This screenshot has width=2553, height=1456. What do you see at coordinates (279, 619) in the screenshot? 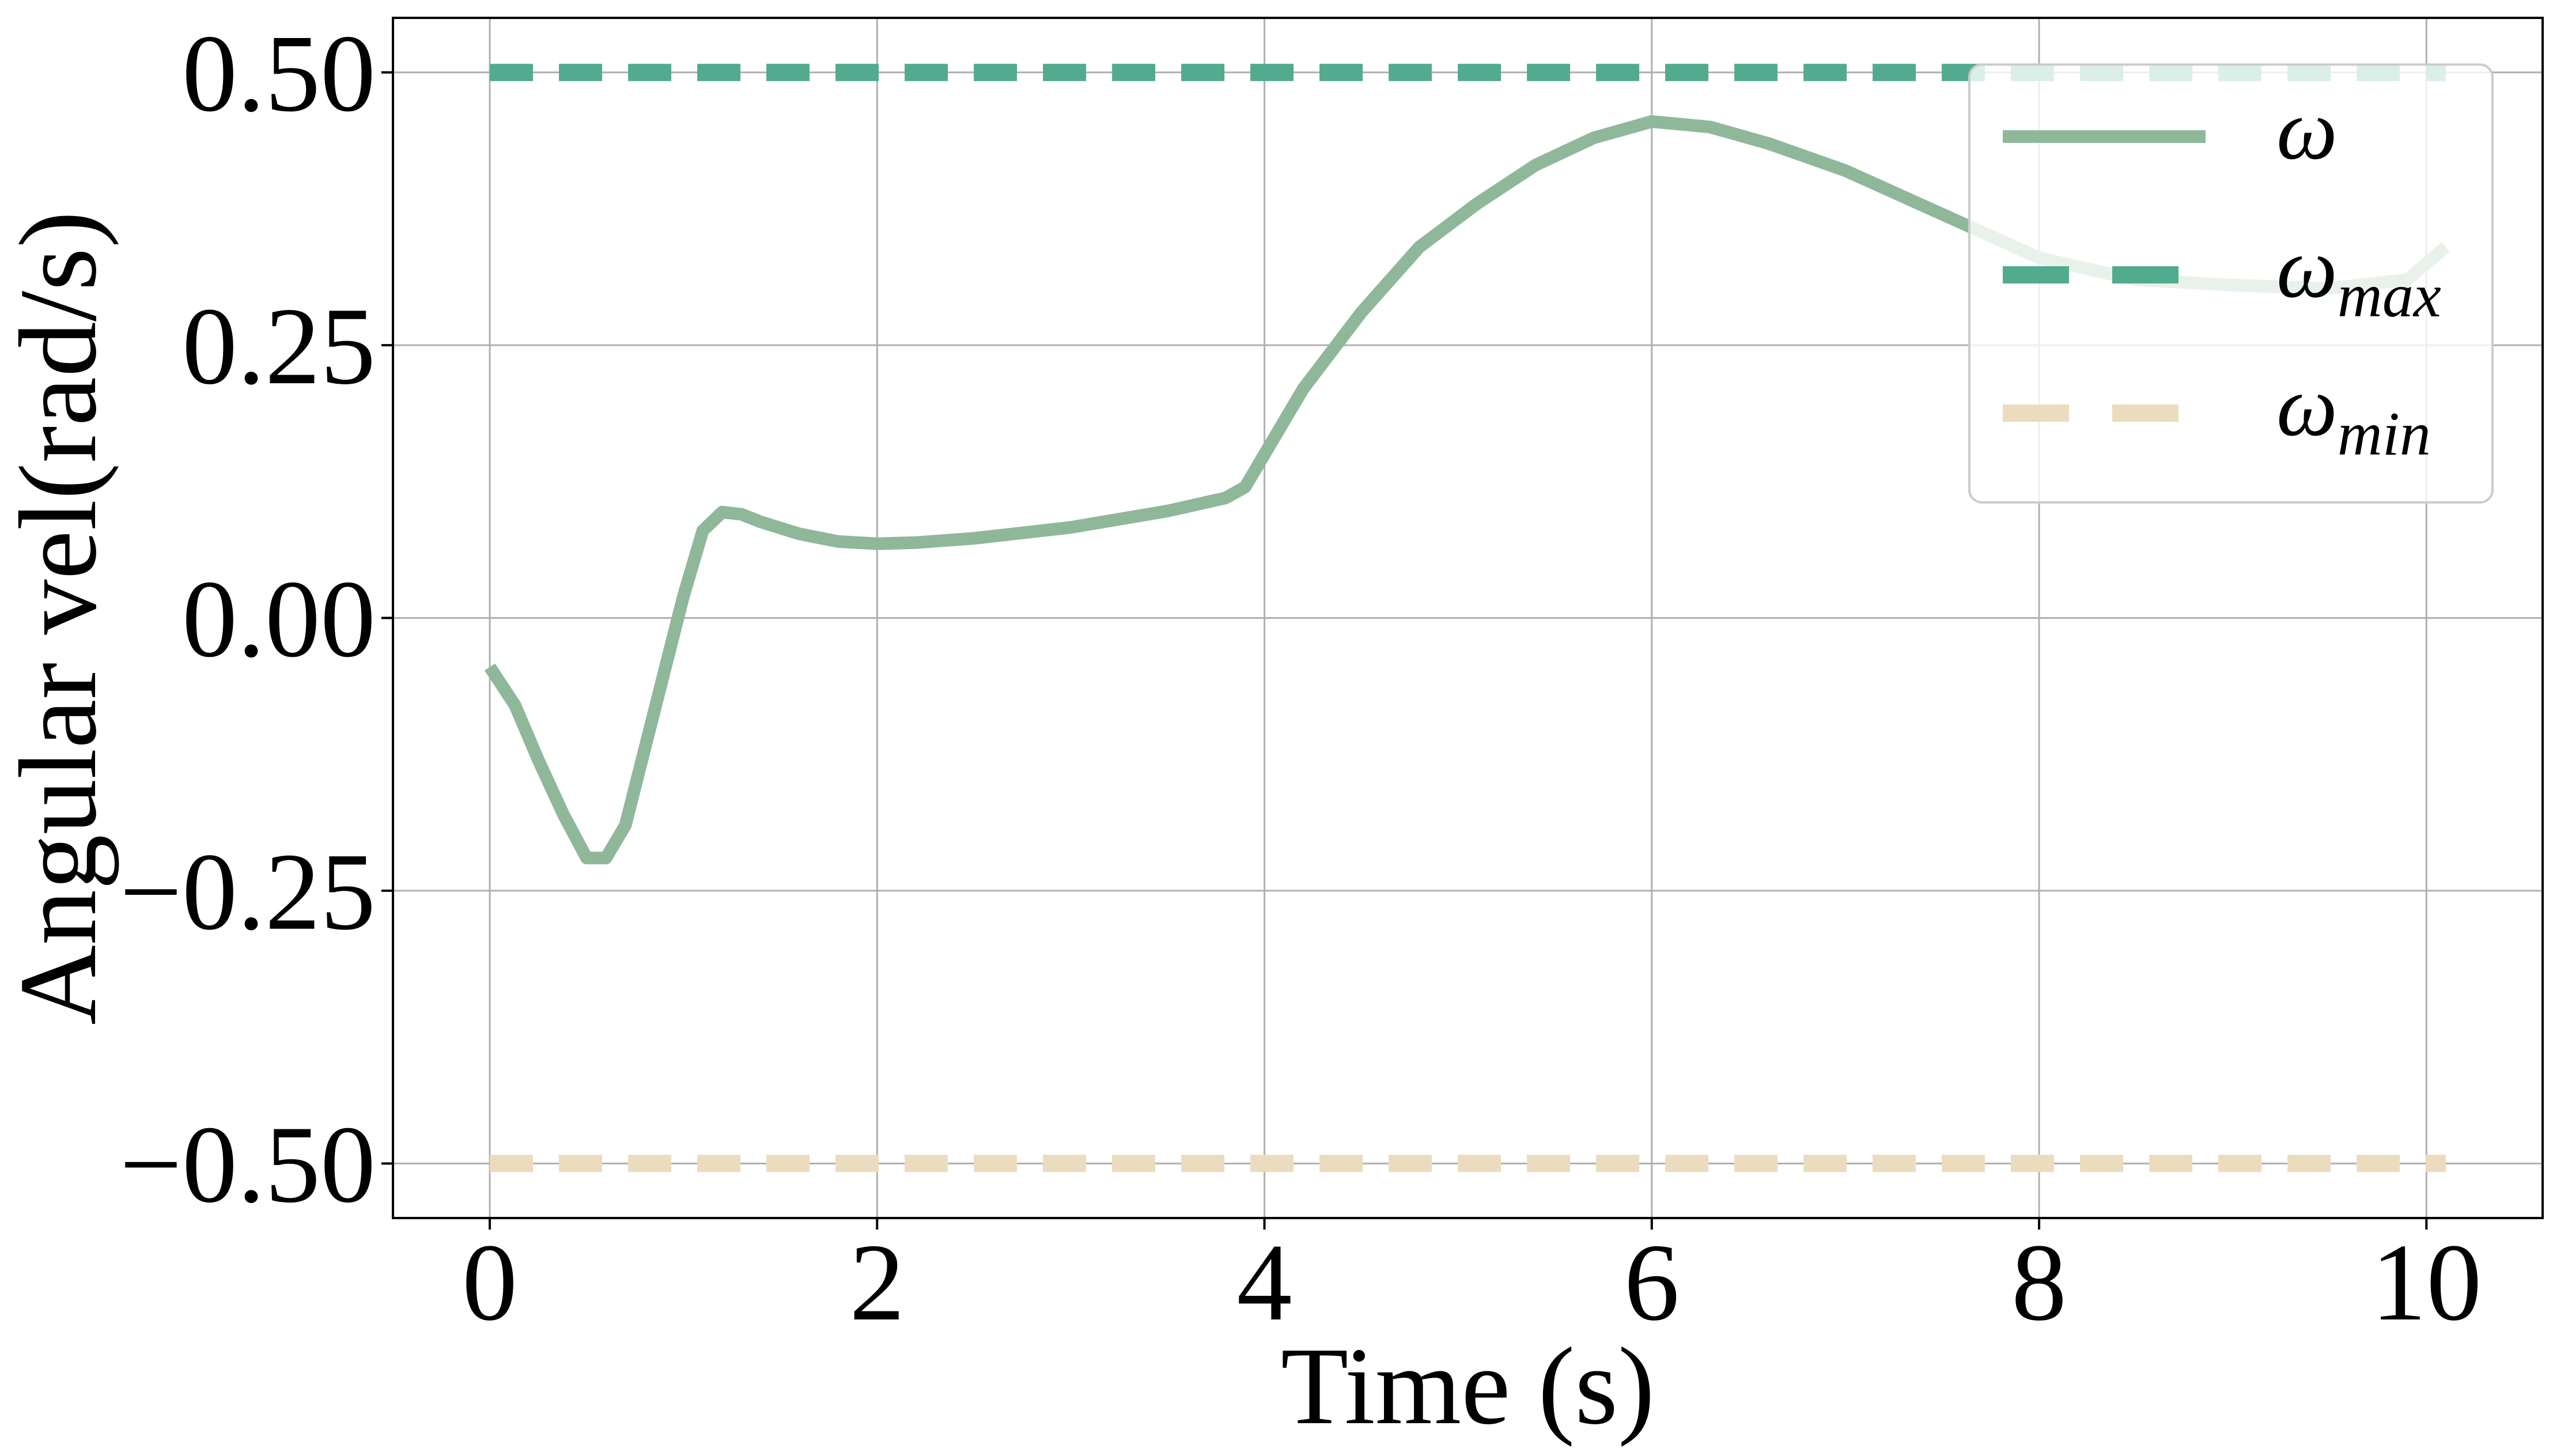
I see `y-tick-label: 0.00` at bounding box center [279, 619].